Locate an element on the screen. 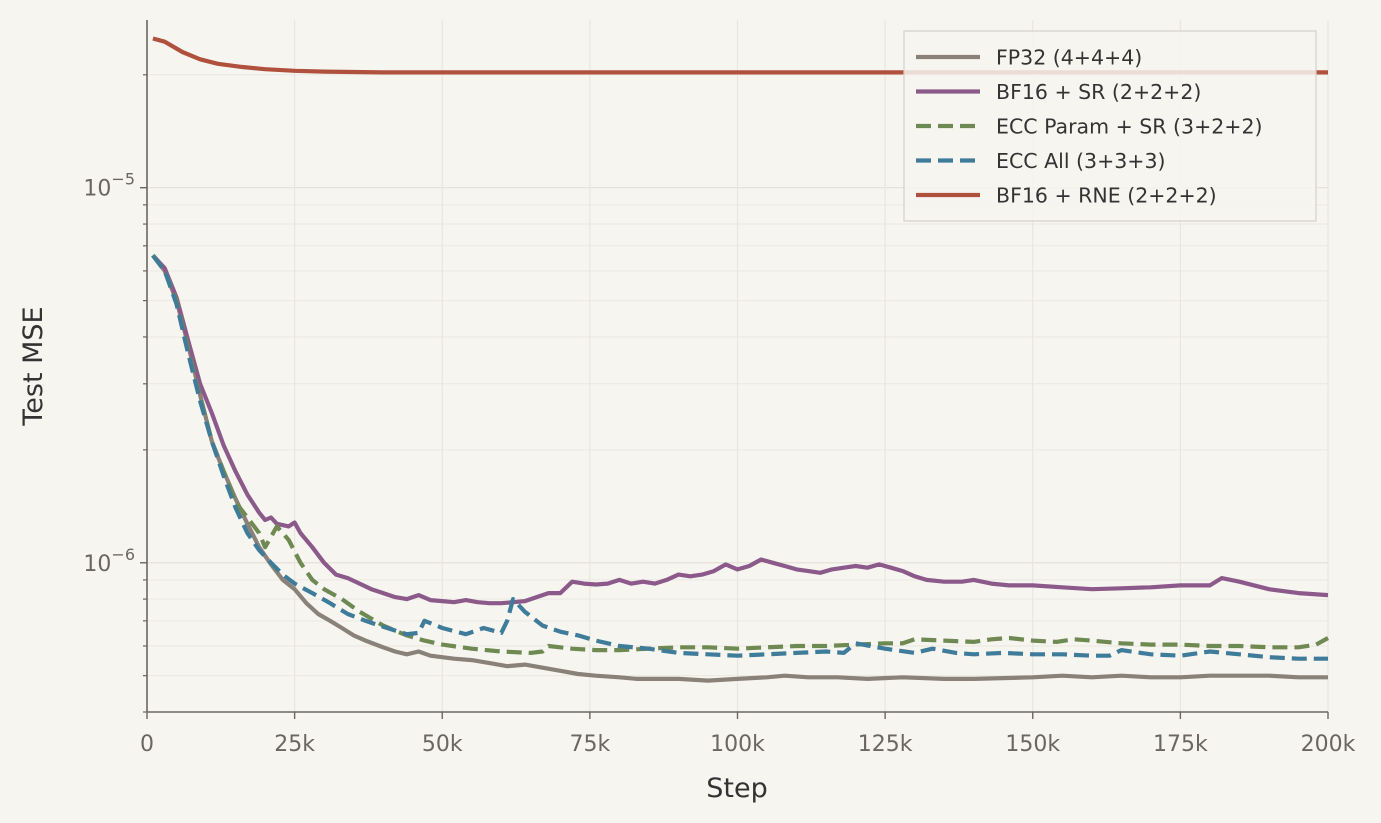 This screenshot has height=823, width=1381. x-ticks: 0 25k 50k 75k 100k 125k 150k 175k 200k is located at coordinates (748, 734).